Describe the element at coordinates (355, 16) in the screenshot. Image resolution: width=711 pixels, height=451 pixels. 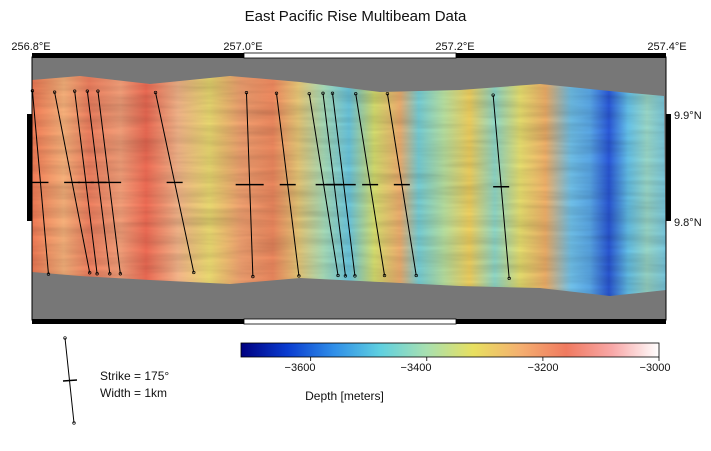
I see `map-title: East Pacific Rise Multibeam Data` at that location.